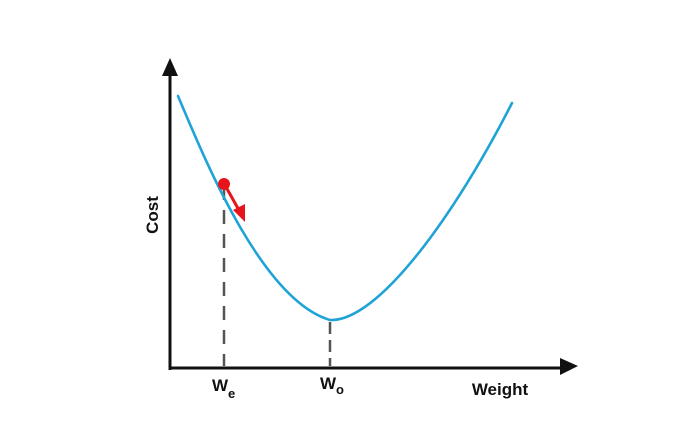 The image size is (700, 445). Describe the element at coordinates (500, 389) in the screenshot. I see `x-axis-label: Weight` at that location.